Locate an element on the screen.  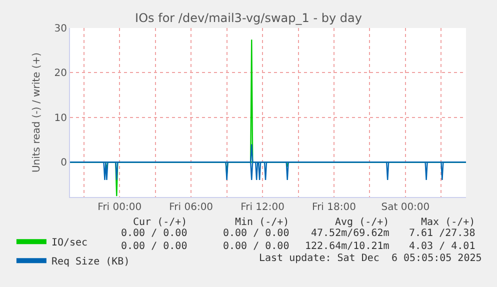
y-tick-label: 10 is located at coordinates (60, 118).